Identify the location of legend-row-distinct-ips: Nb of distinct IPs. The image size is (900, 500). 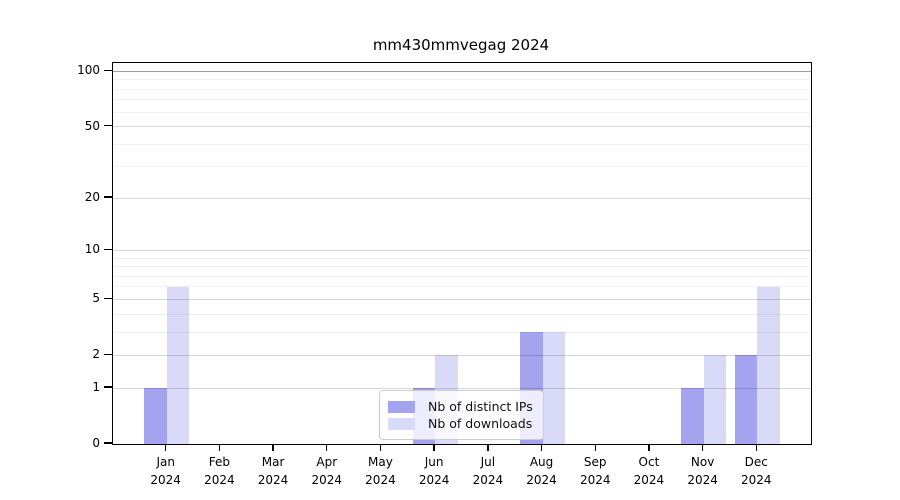
(460, 406).